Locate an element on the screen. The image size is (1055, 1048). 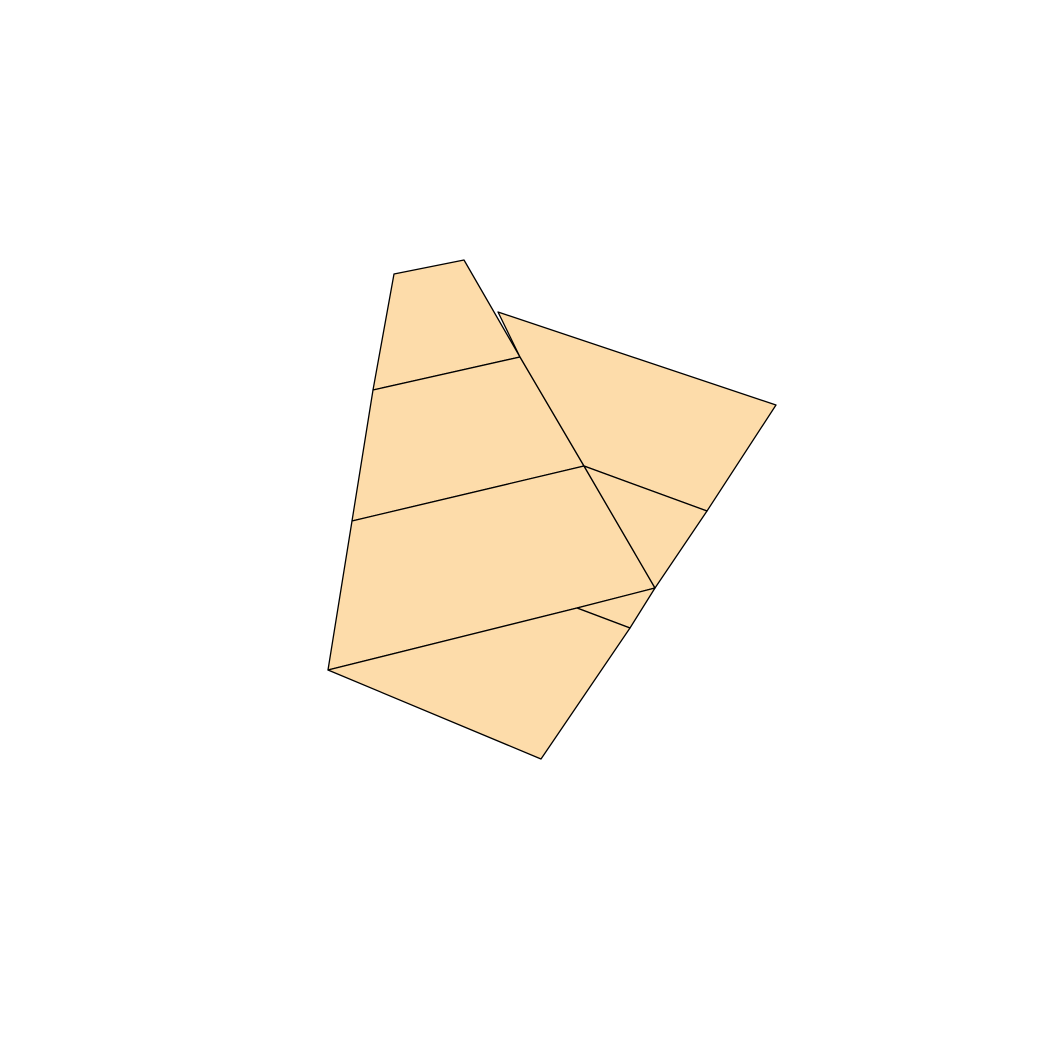
piece-bottom is located at coordinates (479, 683).